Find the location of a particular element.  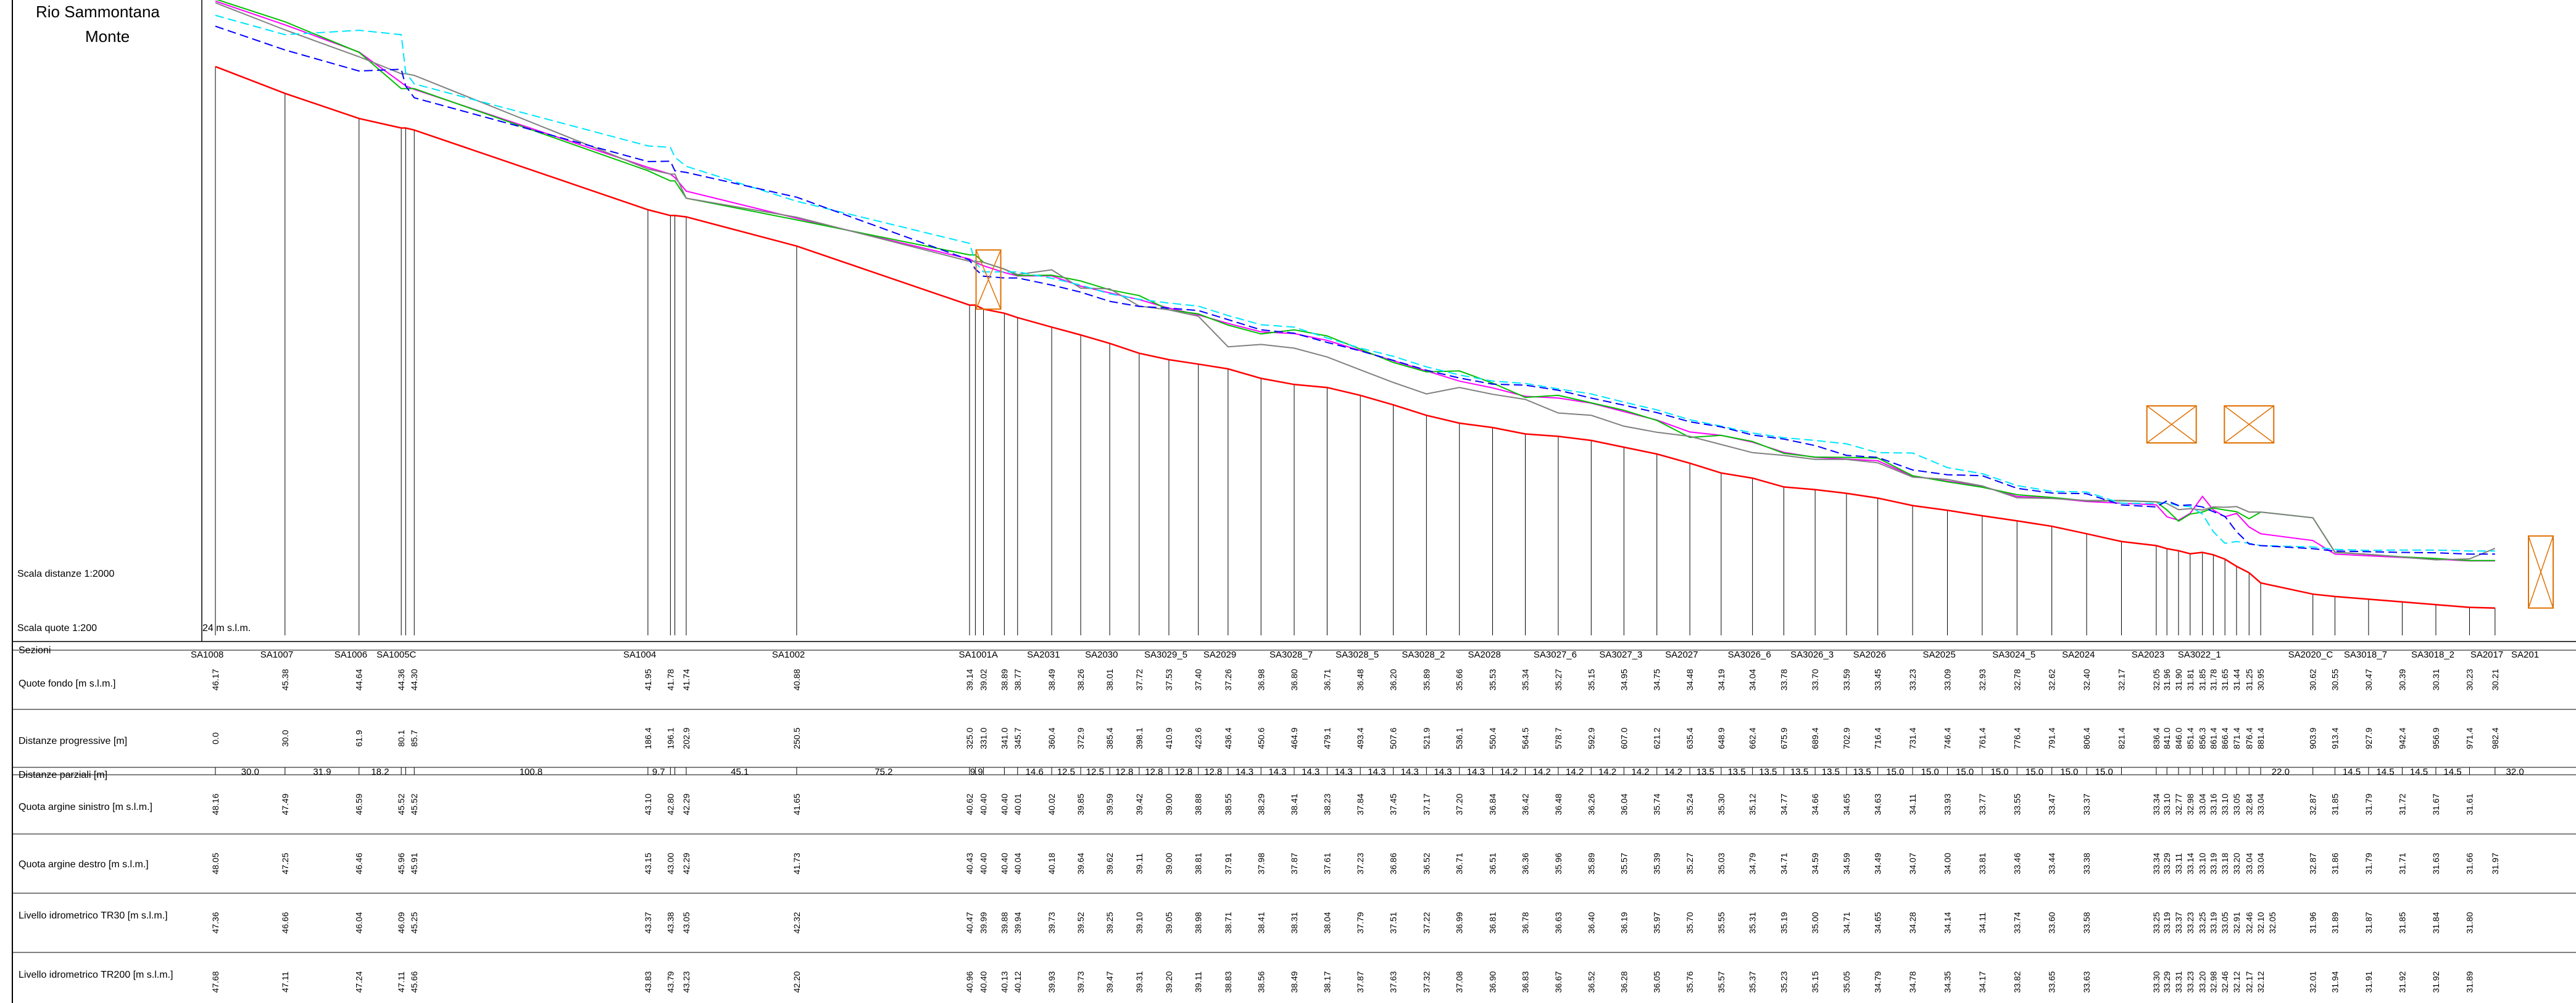

progressive-distance-value: 61.9 is located at coordinates (359, 738).